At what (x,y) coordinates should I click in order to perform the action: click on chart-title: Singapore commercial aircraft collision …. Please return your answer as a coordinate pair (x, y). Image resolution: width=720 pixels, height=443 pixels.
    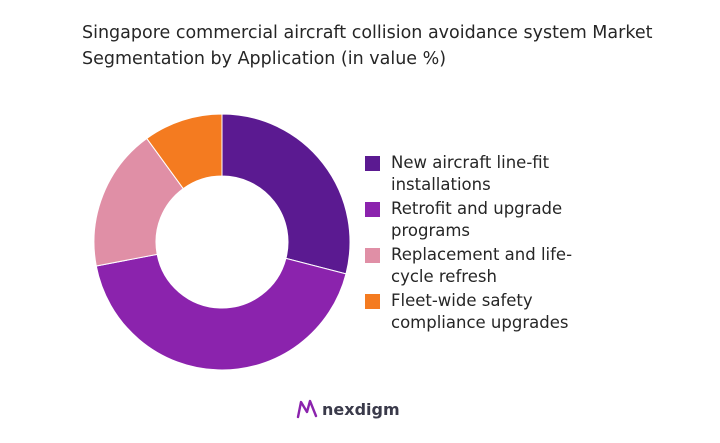
    Looking at the image, I should click on (367, 46).